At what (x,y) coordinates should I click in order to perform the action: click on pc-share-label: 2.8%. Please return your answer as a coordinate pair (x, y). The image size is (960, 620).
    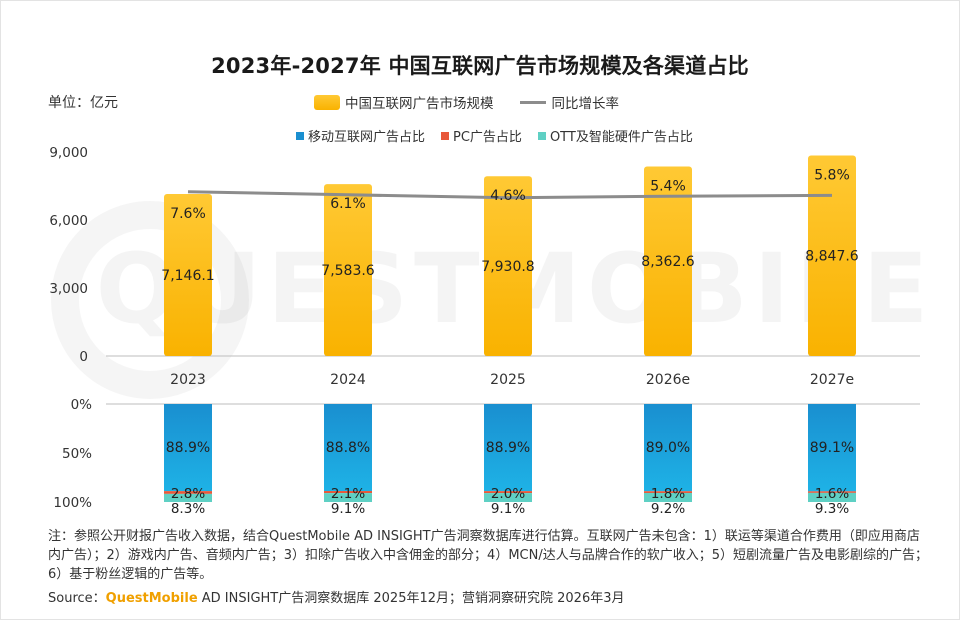
    Looking at the image, I should click on (188, 494).